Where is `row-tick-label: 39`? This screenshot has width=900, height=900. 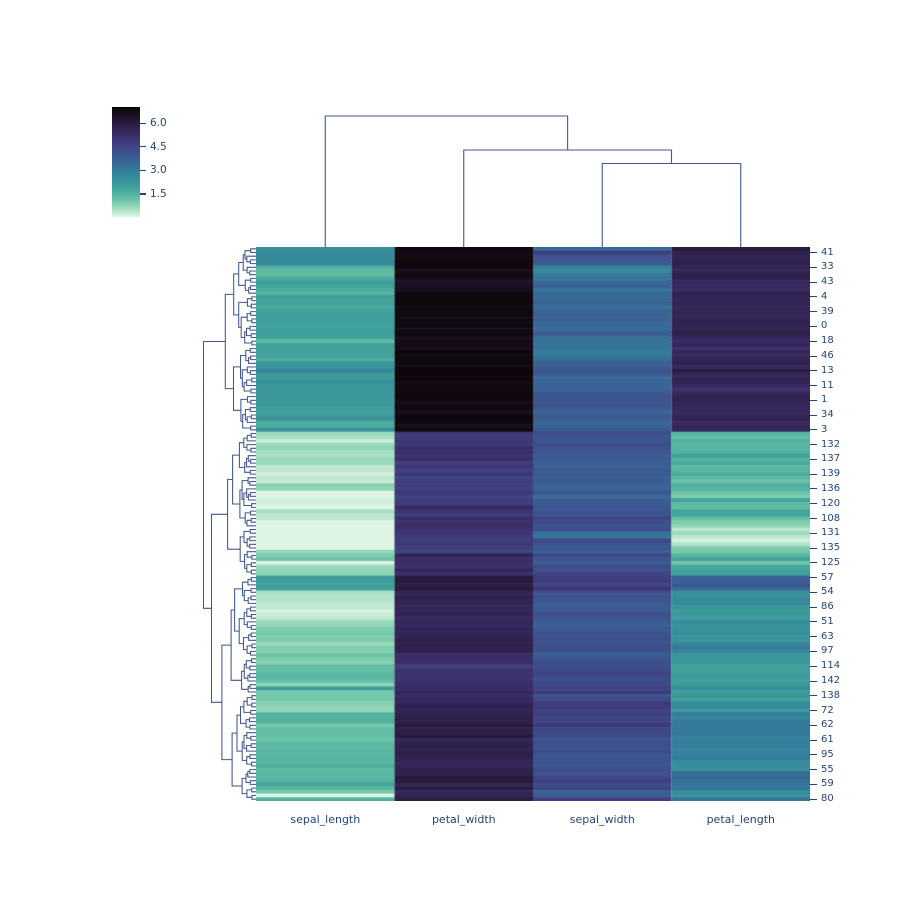 row-tick-label: 39 is located at coordinates (827, 311).